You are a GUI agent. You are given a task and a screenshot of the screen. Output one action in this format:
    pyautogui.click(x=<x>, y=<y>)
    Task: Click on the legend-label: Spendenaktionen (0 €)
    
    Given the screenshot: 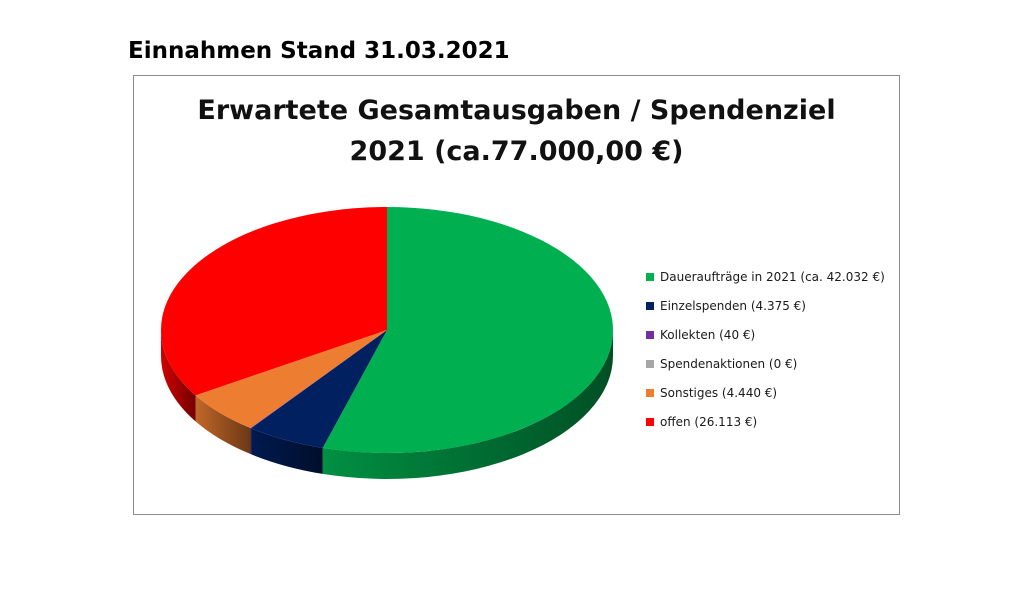 What is the action you would take?
    pyautogui.click(x=729, y=363)
    